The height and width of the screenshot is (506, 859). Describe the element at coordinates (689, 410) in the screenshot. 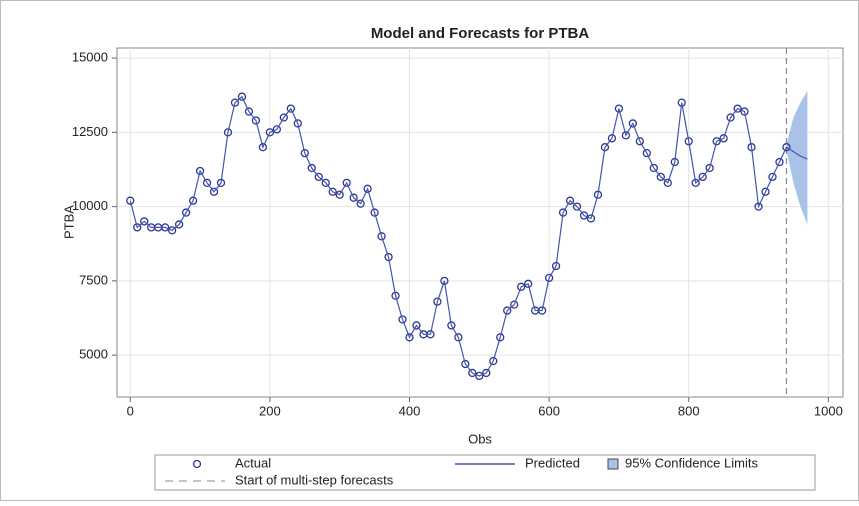

I see `x-tick-label: 800` at that location.